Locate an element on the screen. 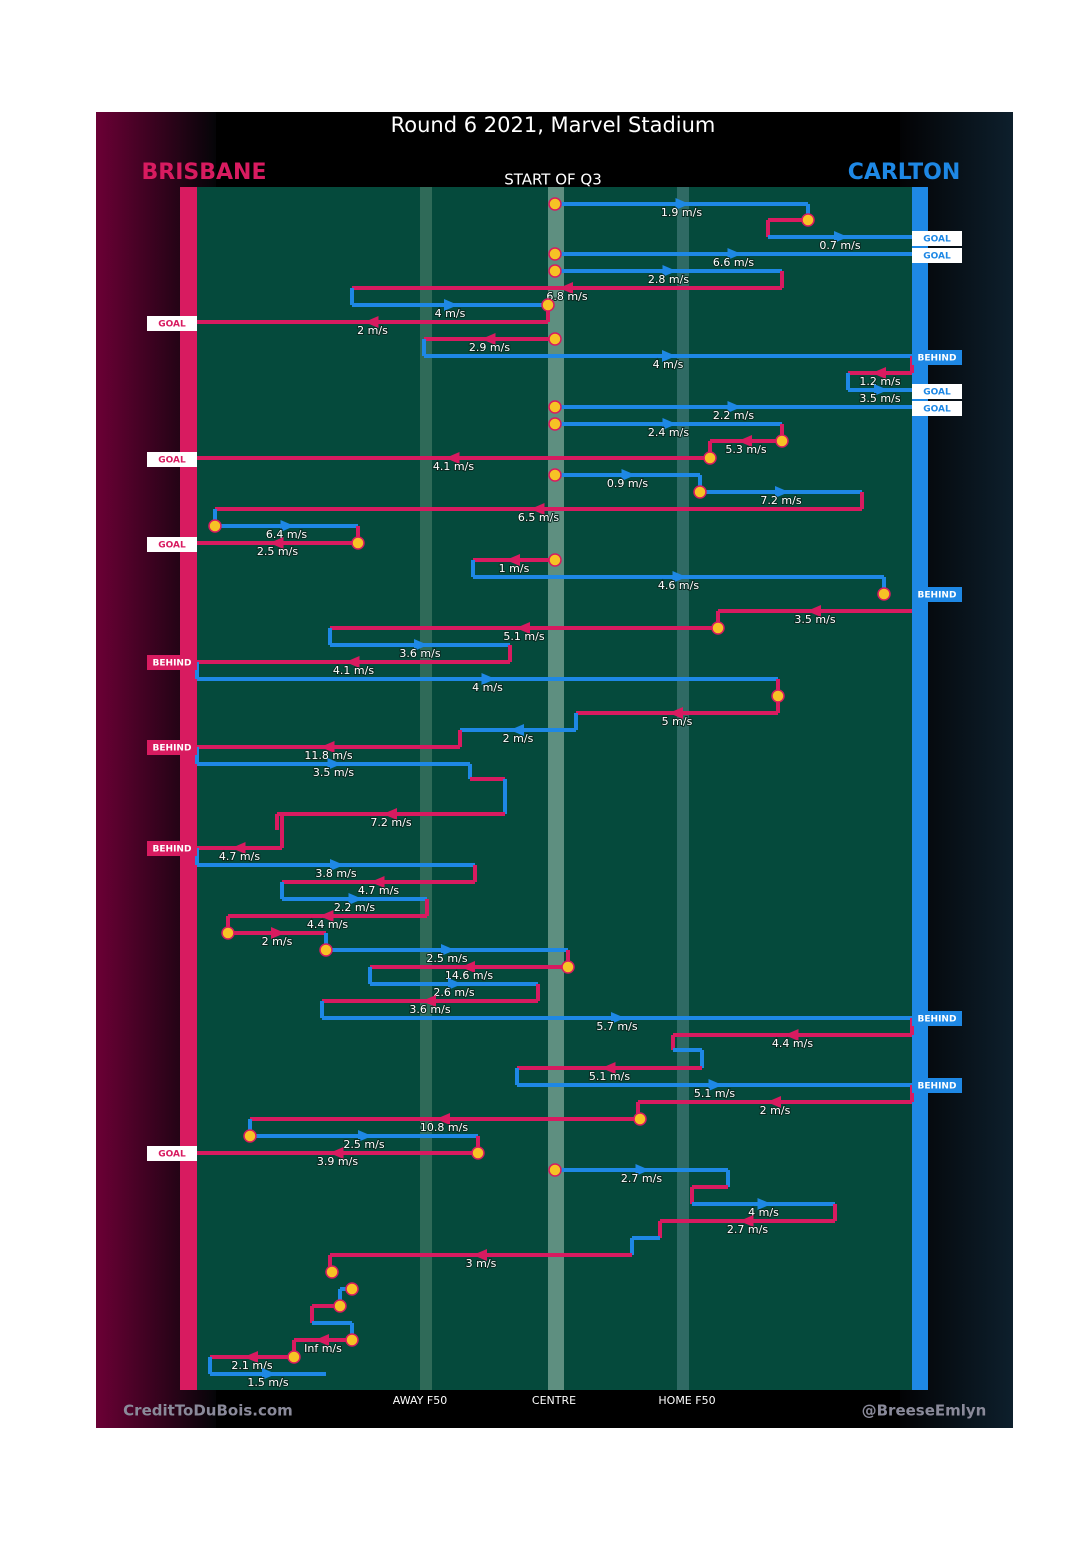  speed-label: 3.8 m/s is located at coordinates (335, 873).